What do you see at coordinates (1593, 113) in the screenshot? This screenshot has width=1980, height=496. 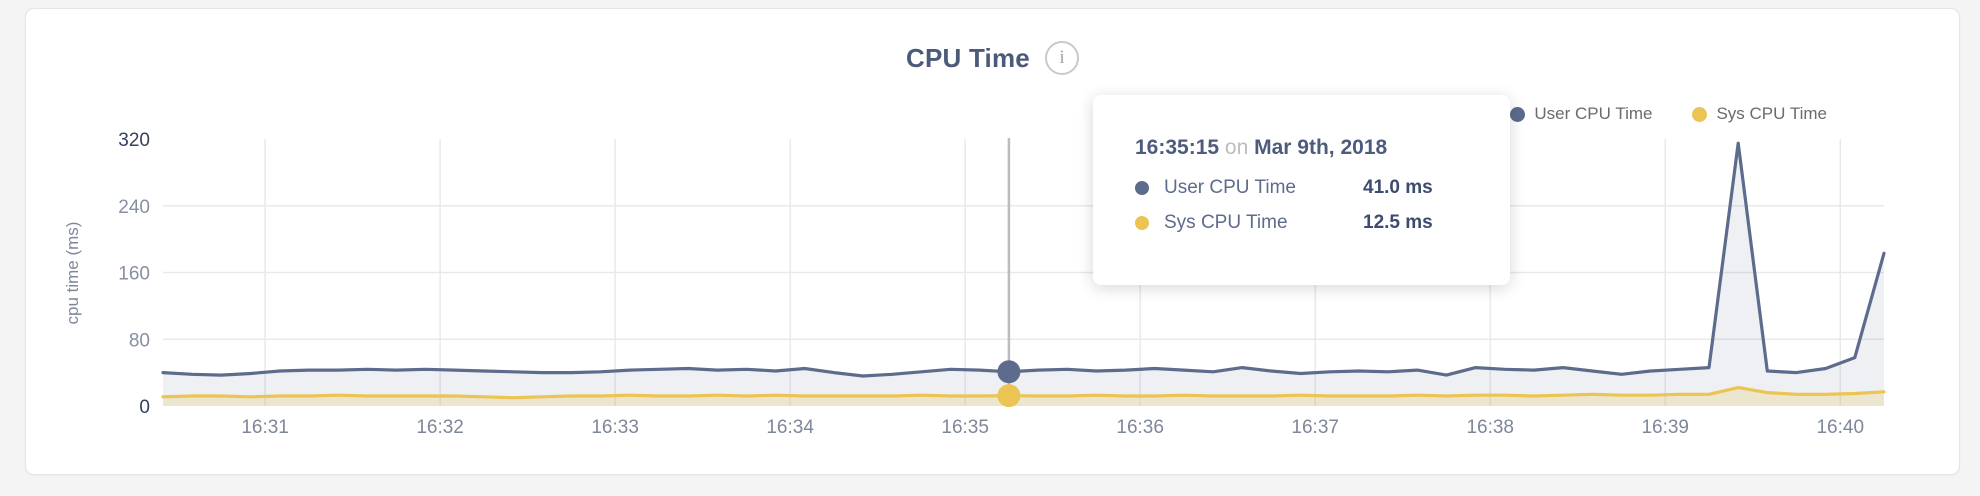 I see `legend-label: User CPU Time` at bounding box center [1593, 113].